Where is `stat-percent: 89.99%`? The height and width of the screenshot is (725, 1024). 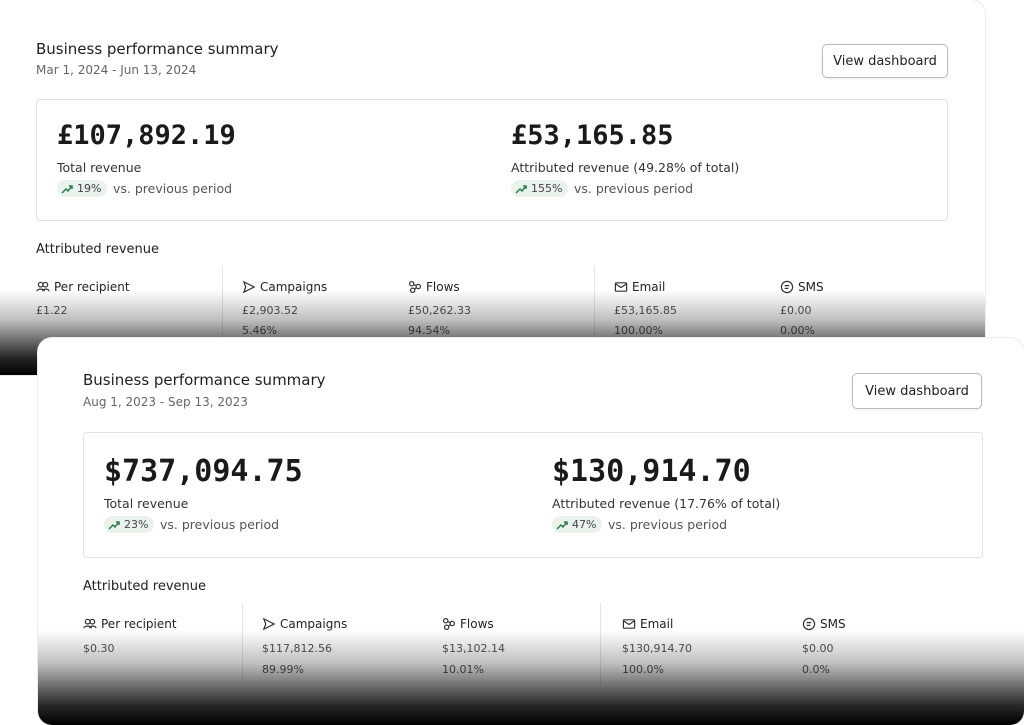
stat-percent: 89.99% is located at coordinates (283, 669).